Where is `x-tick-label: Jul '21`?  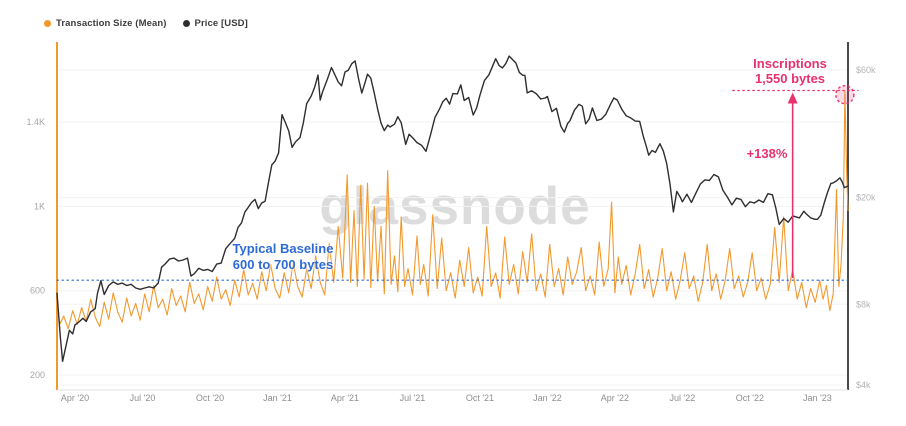 x-tick-label: Jul '21 is located at coordinates (413, 398).